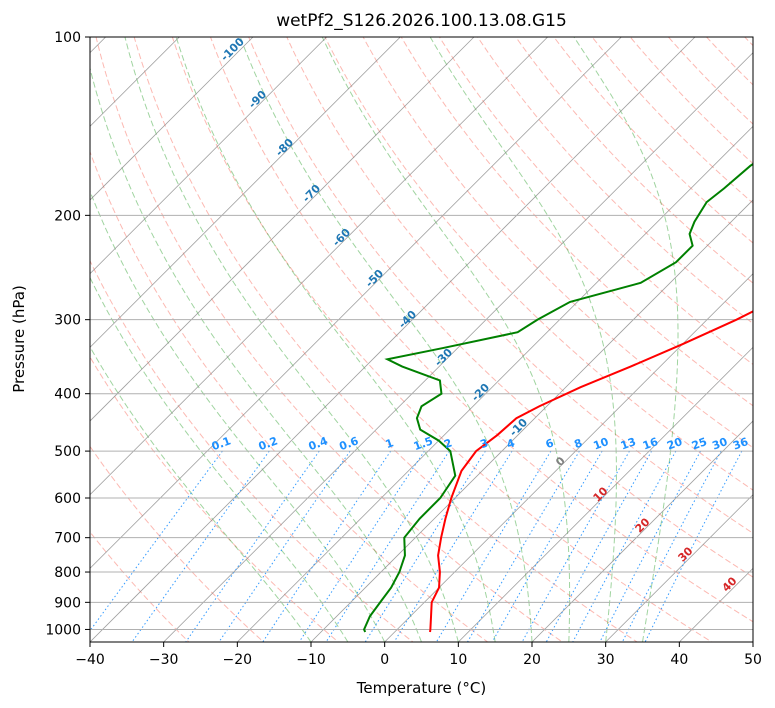  Describe the element at coordinates (518, 427) in the screenshot. I see `isotherm-label: -10` at that location.